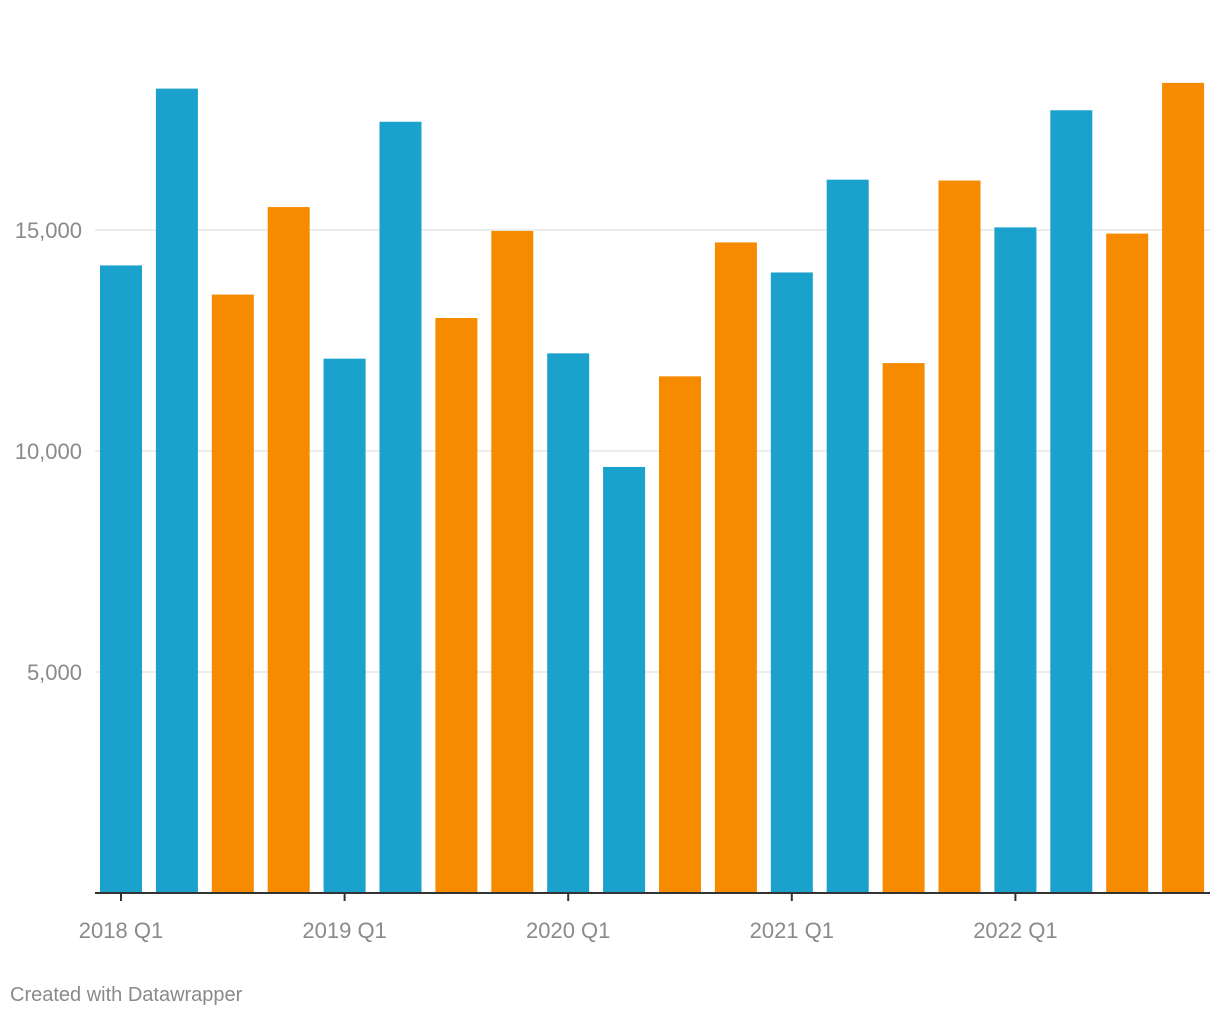 Image resolution: width=1220 pixels, height=1025 pixels. I want to click on bar-2021-q3, so click(903, 628).